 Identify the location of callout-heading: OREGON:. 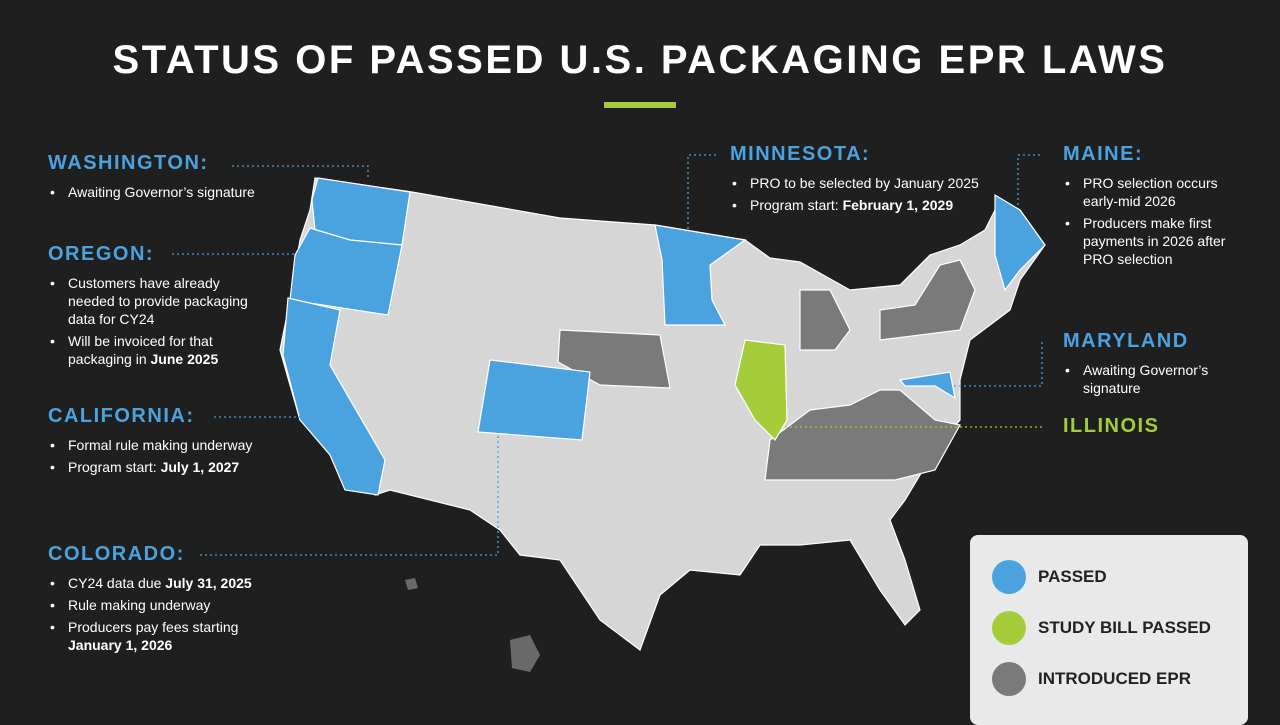
(101, 254).